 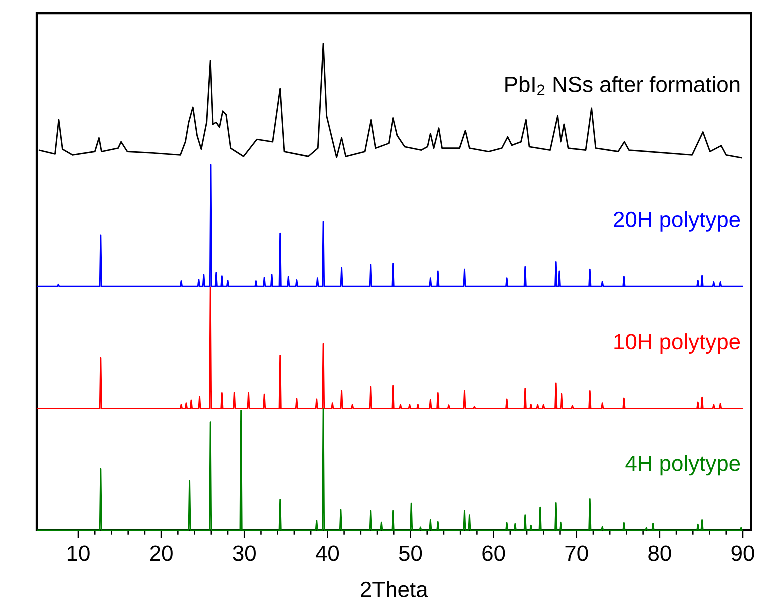 What do you see at coordinates (683, 465) in the screenshot?
I see `series-label: 4H polytype` at bounding box center [683, 465].